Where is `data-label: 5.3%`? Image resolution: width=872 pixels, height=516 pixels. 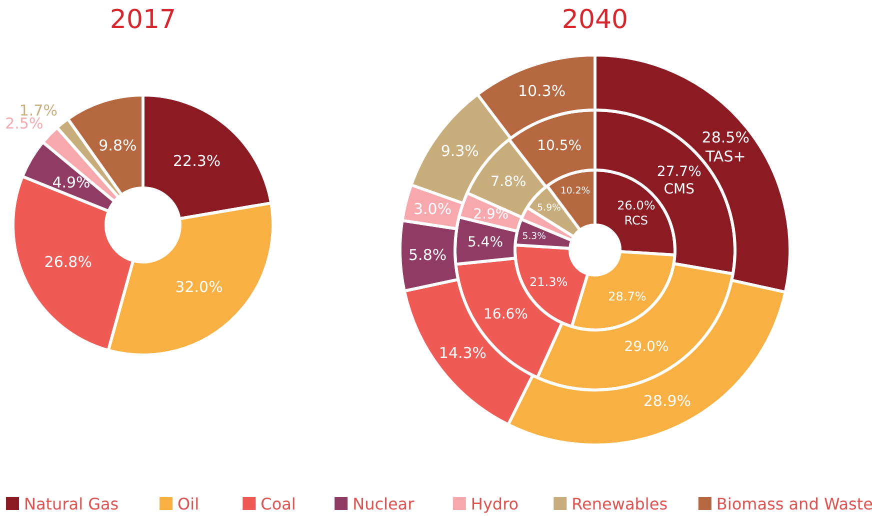 data-label: 5.3% is located at coordinates (534, 236).